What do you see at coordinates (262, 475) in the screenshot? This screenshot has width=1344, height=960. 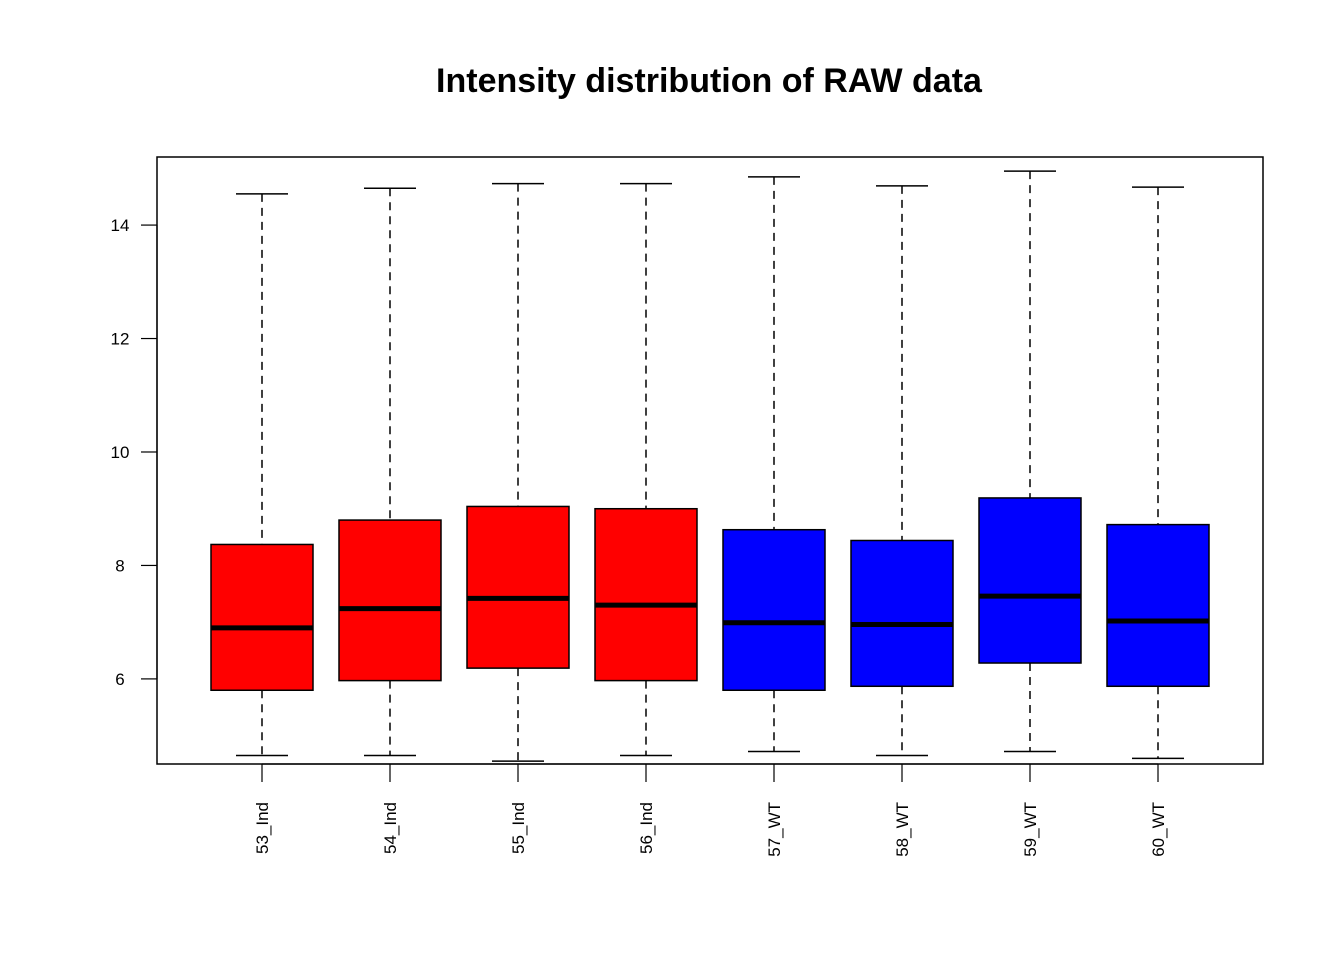 I see `box-53_Ind` at bounding box center [262, 475].